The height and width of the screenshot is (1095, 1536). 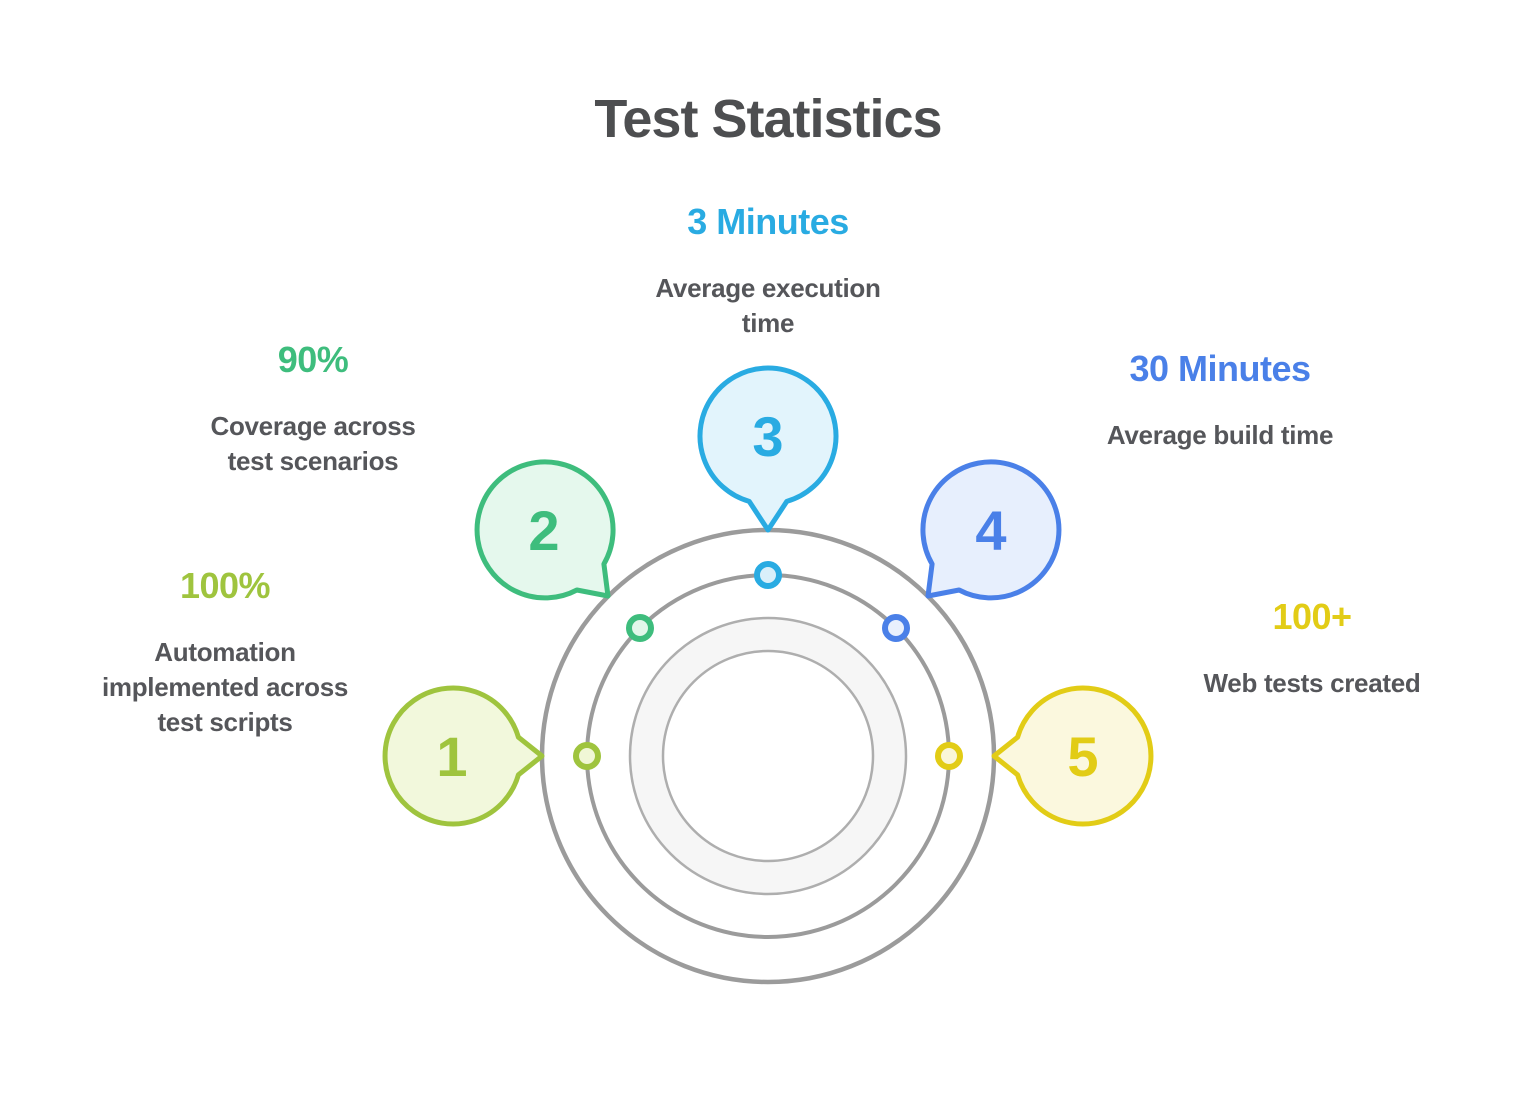 What do you see at coordinates (1082, 756) in the screenshot?
I see `bubble-5-number: 5` at bounding box center [1082, 756].